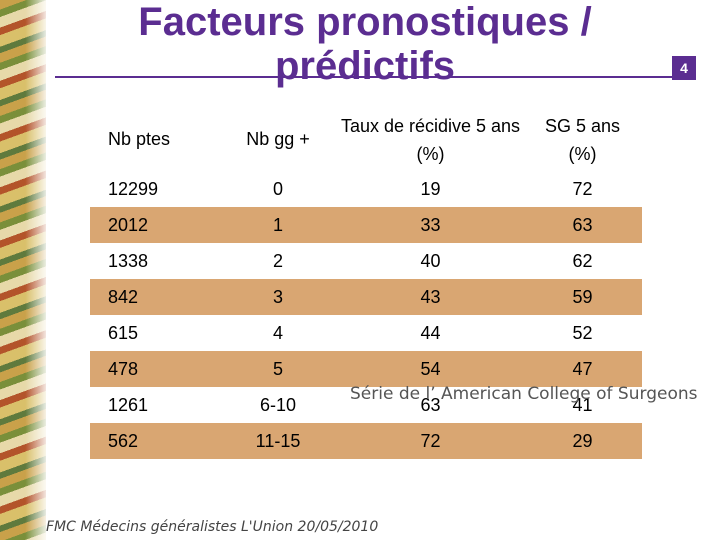  What do you see at coordinates (430, 139) in the screenshot?
I see `header-recidive: Taux de récidive 5 ans (%)` at bounding box center [430, 139].